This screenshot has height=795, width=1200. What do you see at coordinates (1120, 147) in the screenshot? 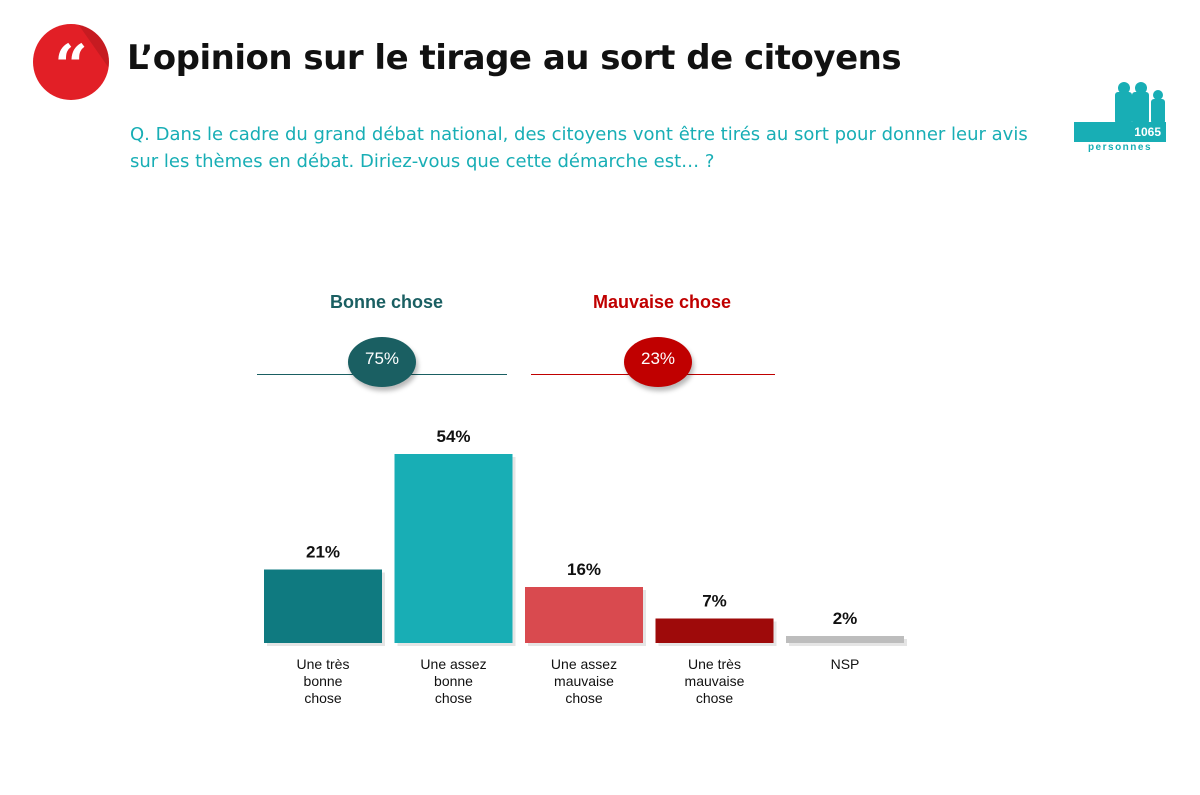
I see `sample-unit: personnes` at bounding box center [1120, 147].